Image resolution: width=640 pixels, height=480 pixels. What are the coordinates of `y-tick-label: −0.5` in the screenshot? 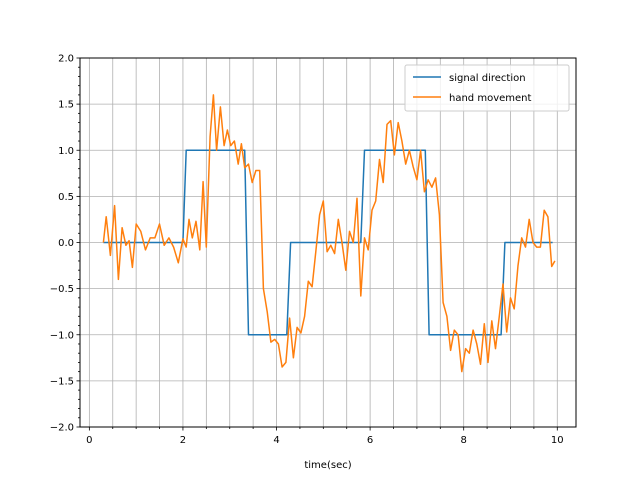 It's located at (62, 289).